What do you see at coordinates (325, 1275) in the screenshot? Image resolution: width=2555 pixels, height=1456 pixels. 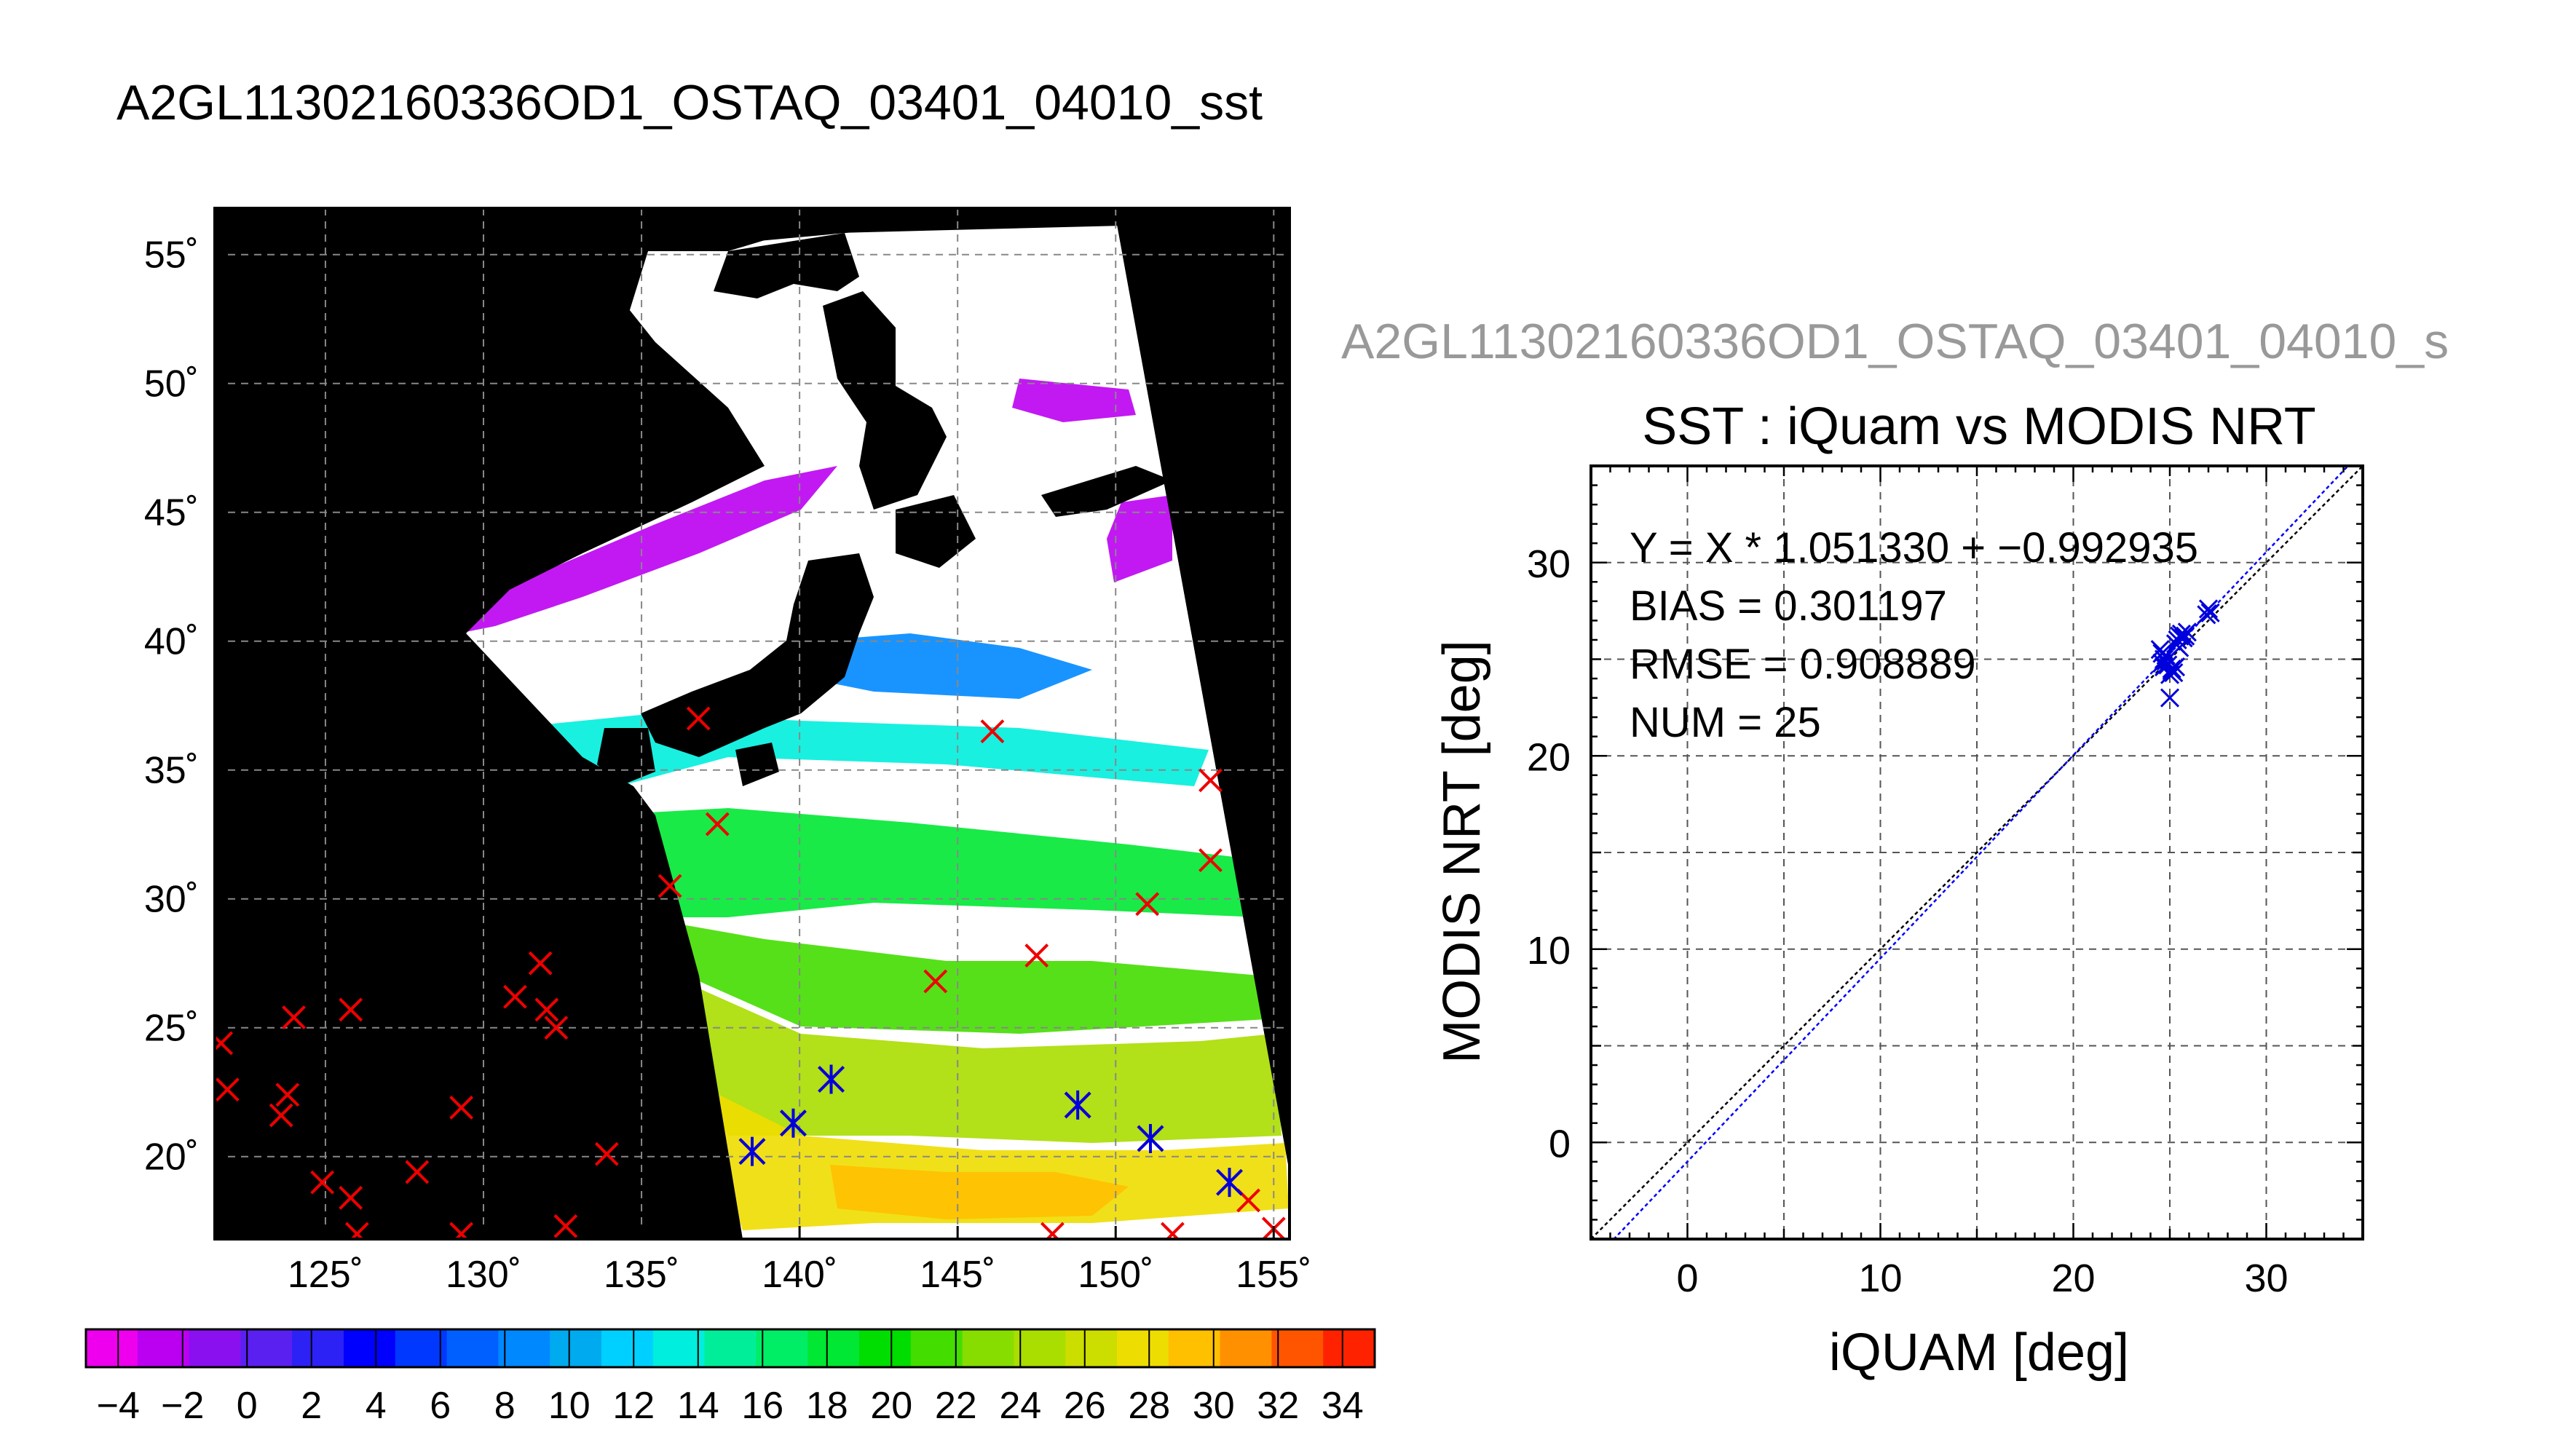 I see `map-lon-label: 125˚` at bounding box center [325, 1275].